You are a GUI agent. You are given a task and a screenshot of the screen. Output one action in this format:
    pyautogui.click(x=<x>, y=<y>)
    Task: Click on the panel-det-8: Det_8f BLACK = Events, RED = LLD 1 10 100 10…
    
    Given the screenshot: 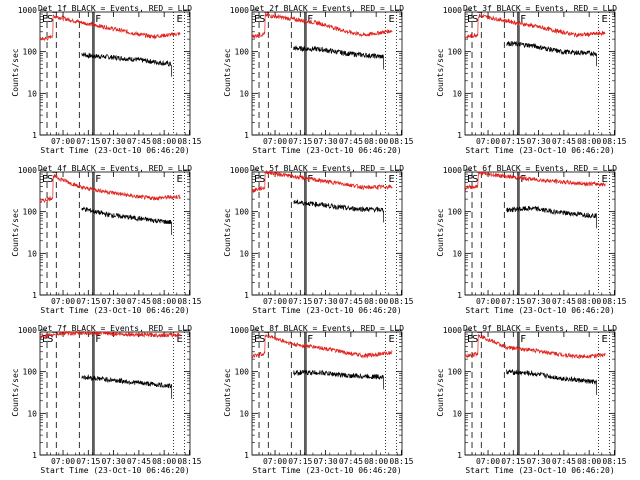 What is the action you would take?
    pyautogui.click(x=318, y=399)
    